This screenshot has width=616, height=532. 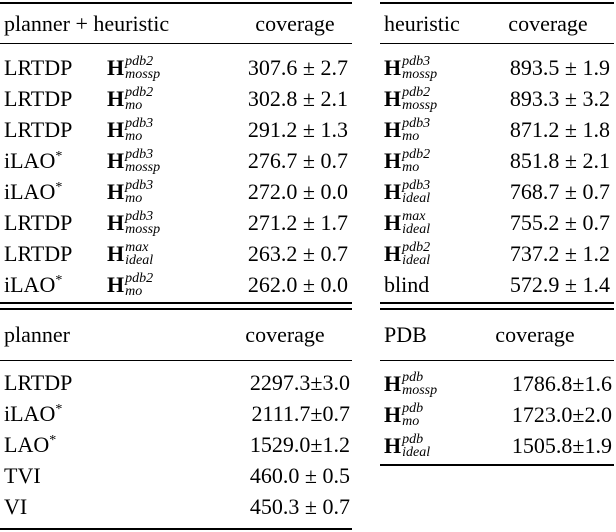 What do you see at coordinates (297, 253) in the screenshot?
I see `coverage-value: 263.2 ± 0.7` at bounding box center [297, 253].